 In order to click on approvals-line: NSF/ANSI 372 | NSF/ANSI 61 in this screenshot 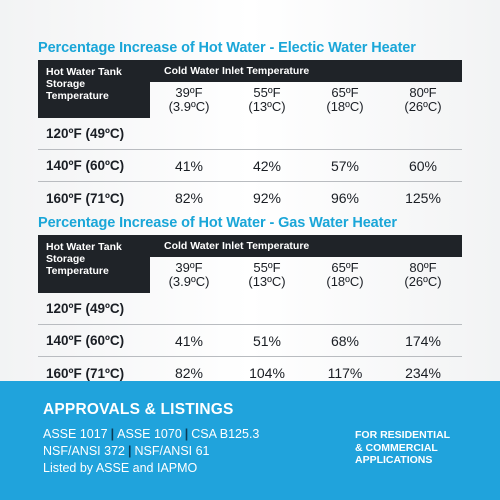, I will do `click(151, 451)`.